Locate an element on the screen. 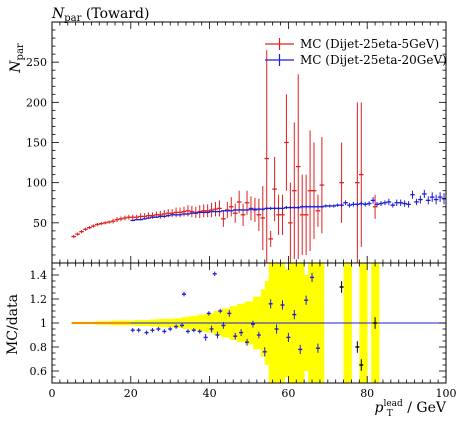 Image resolution: width=461 pixels, height=422 pixels. top-y-tick-label: 250 is located at coordinates (36, 62).